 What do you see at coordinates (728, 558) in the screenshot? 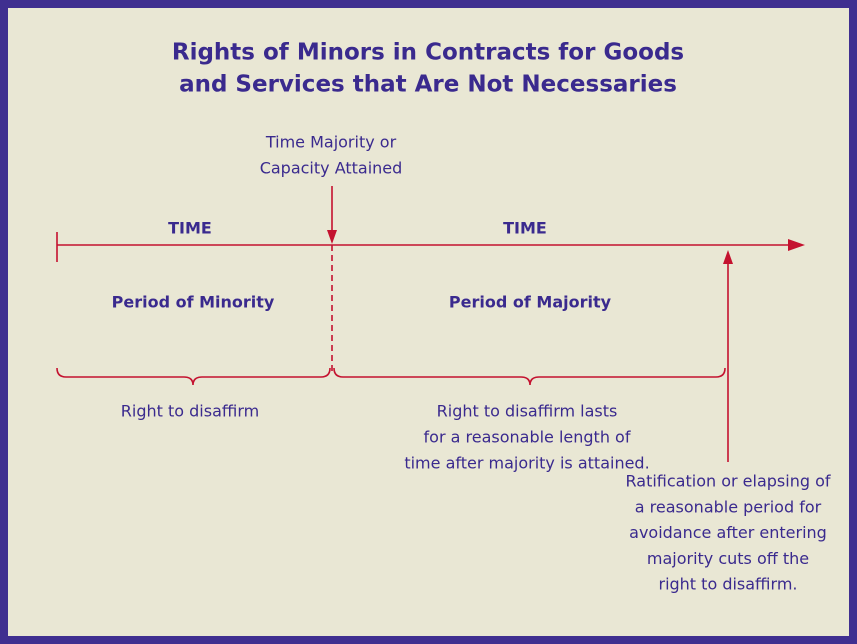
I see `cutoff-label: majority cuts off the` at bounding box center [728, 558].